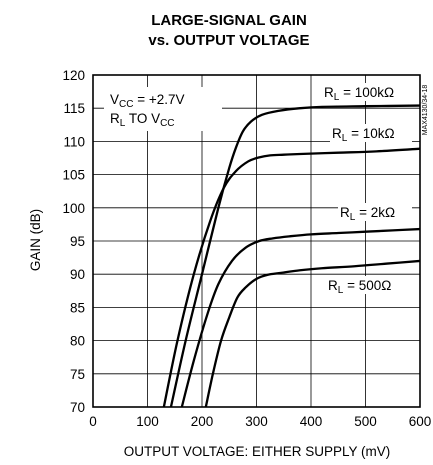  I want to click on condition-load-mid: TO V, so click(142, 118).